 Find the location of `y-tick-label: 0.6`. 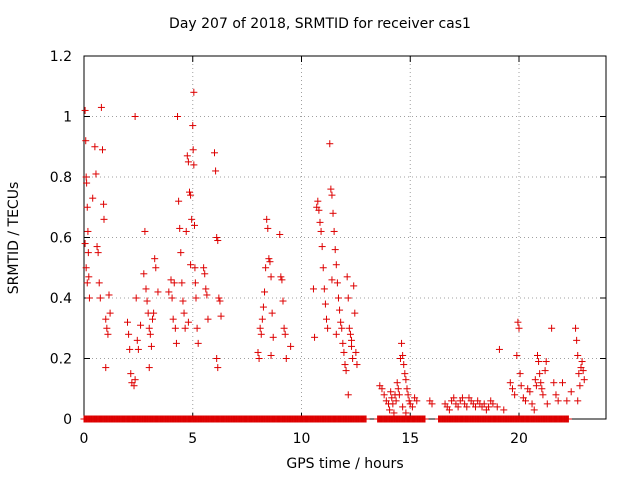

y-tick-label: 0.6 is located at coordinates (61, 239).